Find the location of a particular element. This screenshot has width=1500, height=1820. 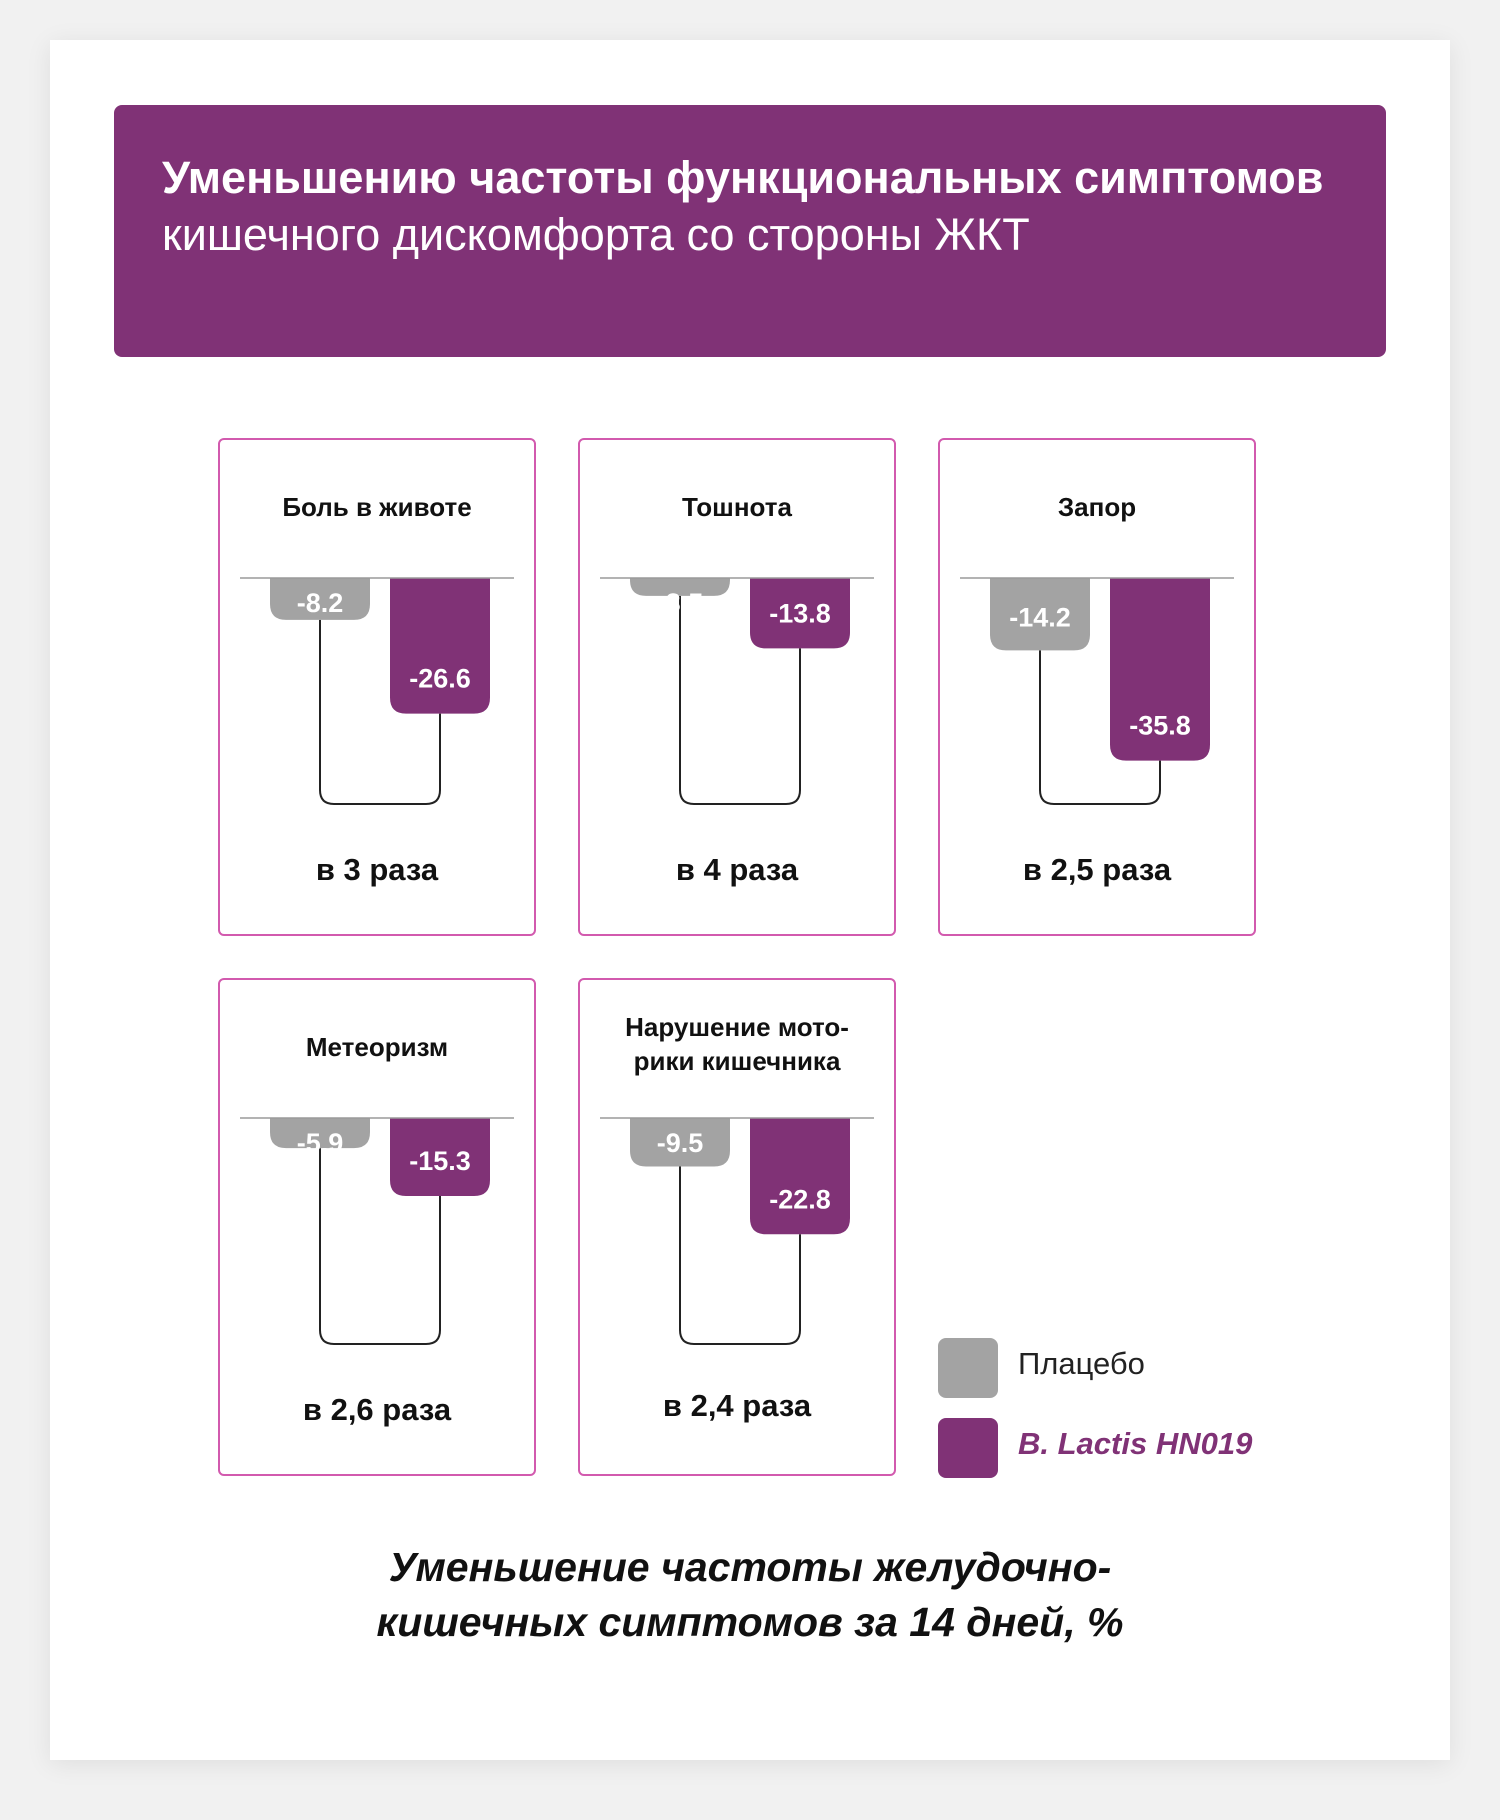

chart-panel: Боль в животе -8.2 -26.6 в 3 раза is located at coordinates (377, 687).